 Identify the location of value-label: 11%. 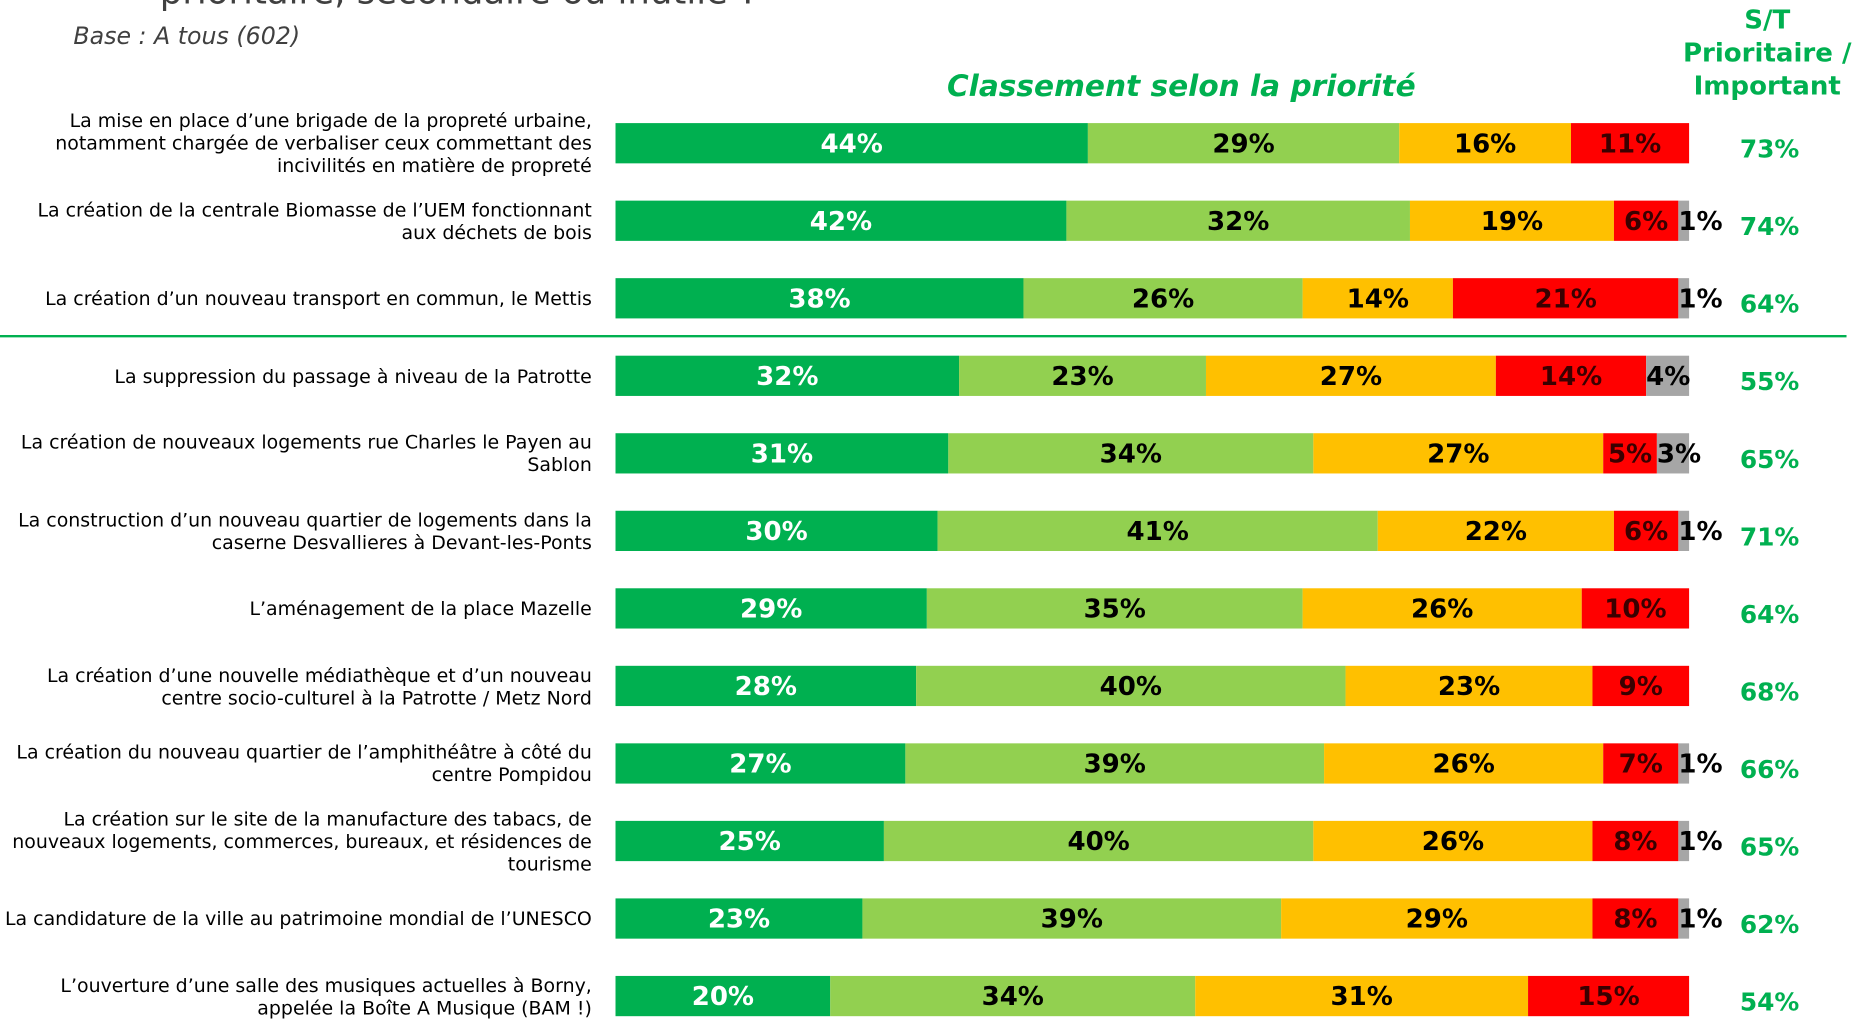
(1630, 144).